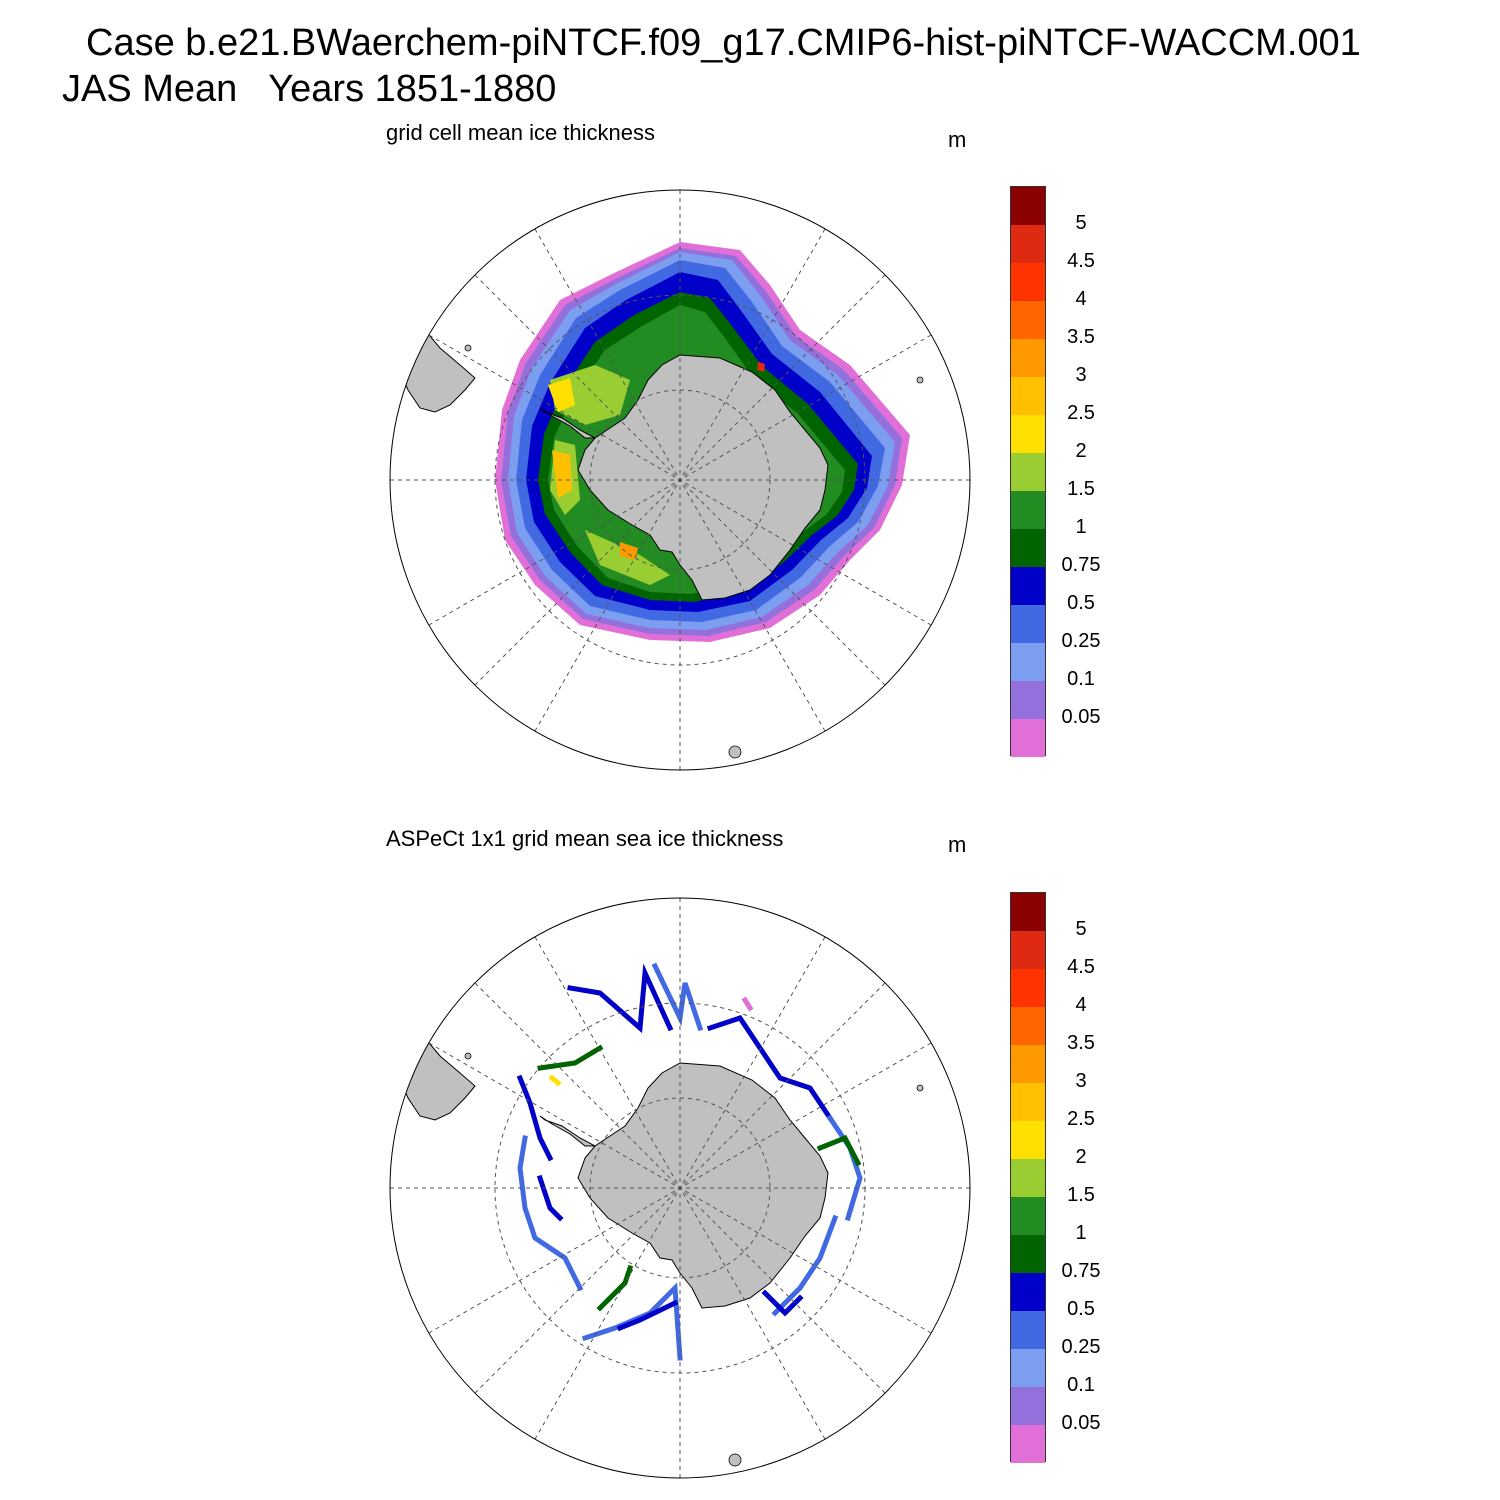 This screenshot has width=1500, height=1500. What do you see at coordinates (957, 844) in the screenshot?
I see `panel-2-unit: m` at bounding box center [957, 844].